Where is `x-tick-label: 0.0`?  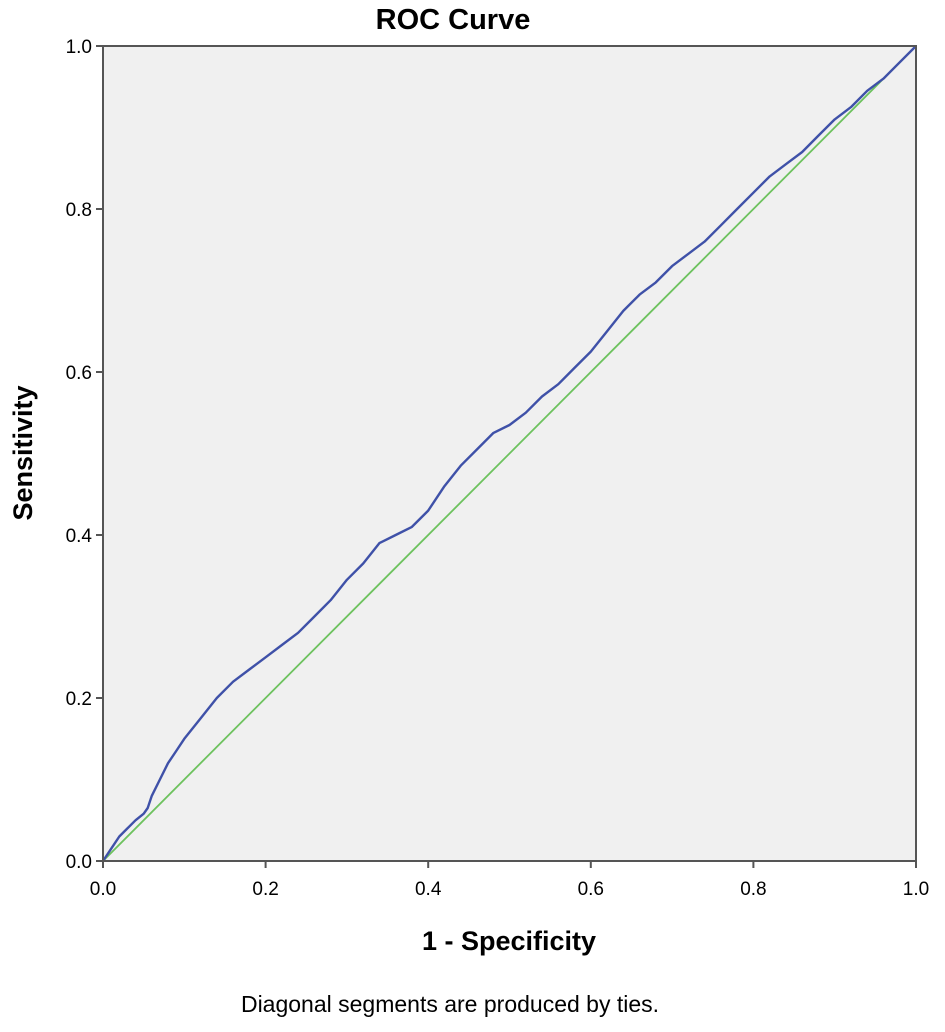 x-tick-label: 0.0 is located at coordinates (103, 889).